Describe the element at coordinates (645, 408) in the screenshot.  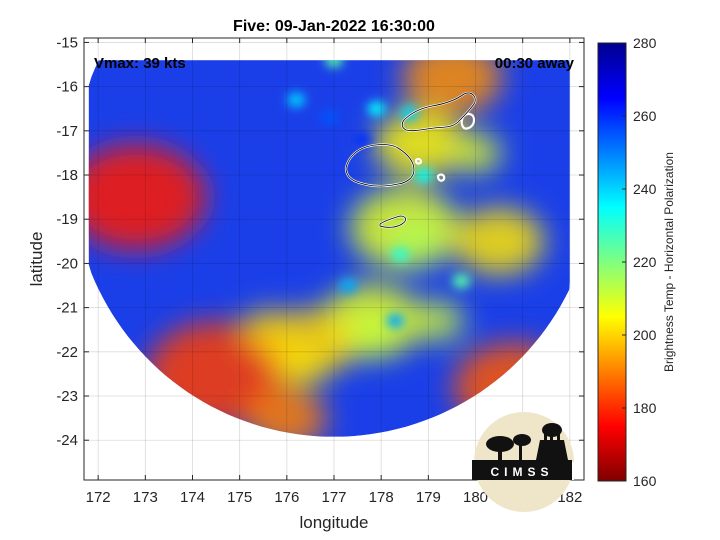
I see `colorbar-tick-label: 180` at that location.